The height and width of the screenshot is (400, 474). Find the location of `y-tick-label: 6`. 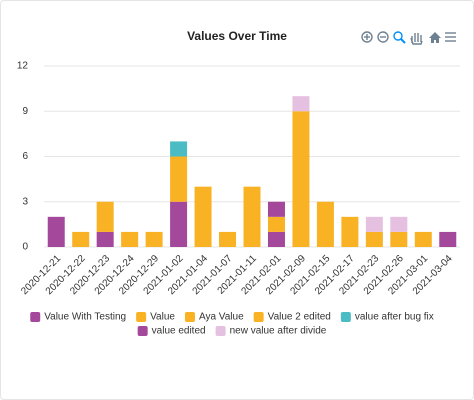

y-tick-label: 6 is located at coordinates (25, 156).